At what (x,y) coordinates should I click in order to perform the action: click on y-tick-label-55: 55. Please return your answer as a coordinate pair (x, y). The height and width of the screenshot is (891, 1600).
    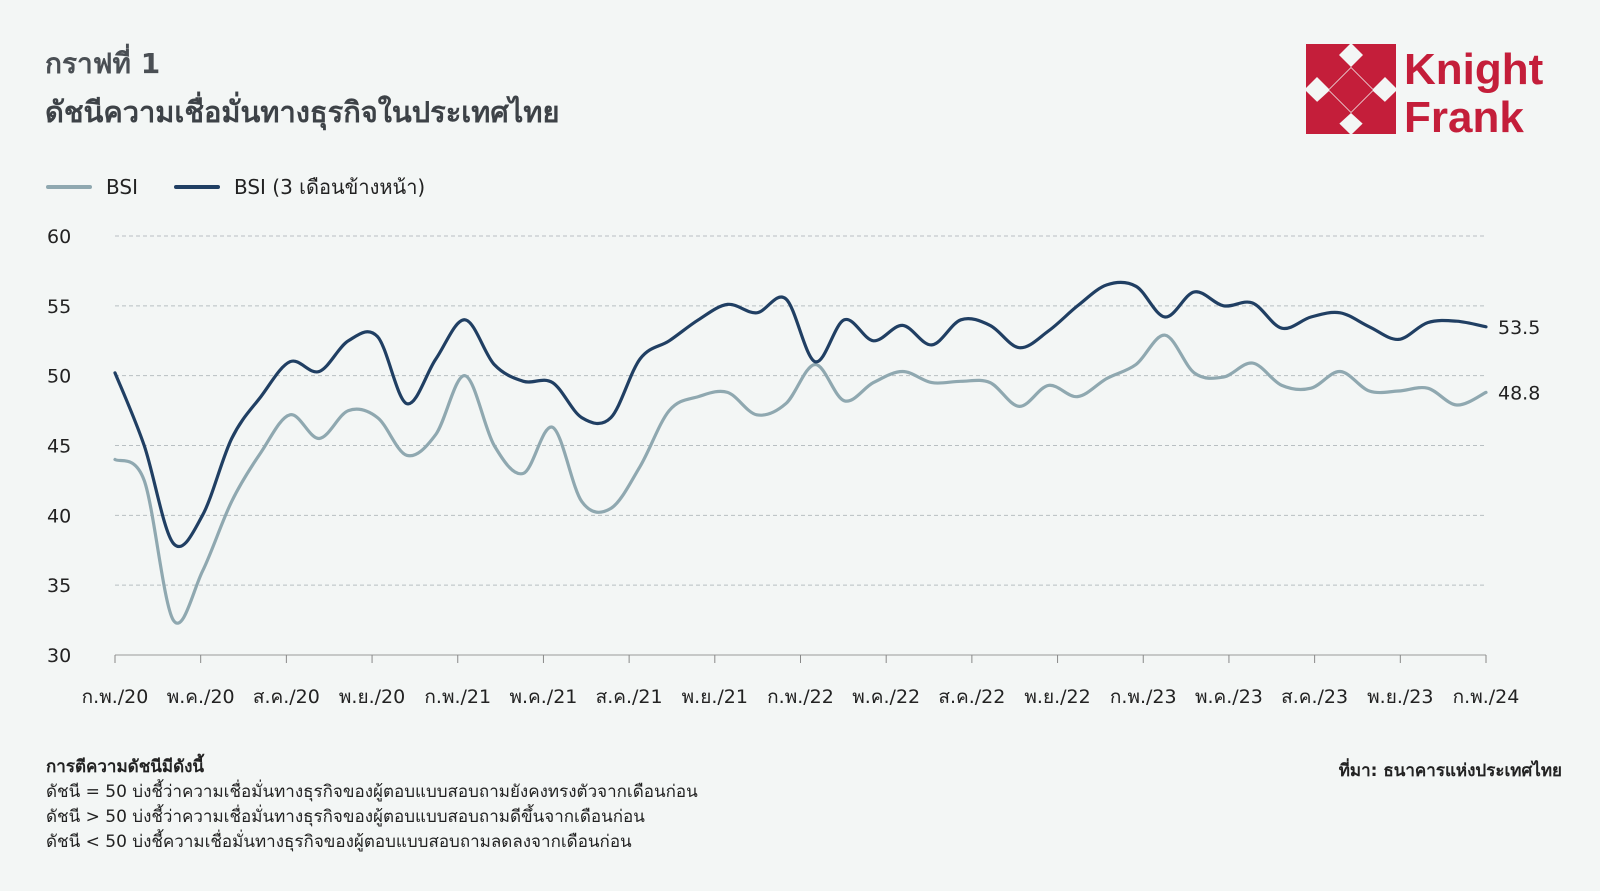
    Looking at the image, I should click on (59, 307).